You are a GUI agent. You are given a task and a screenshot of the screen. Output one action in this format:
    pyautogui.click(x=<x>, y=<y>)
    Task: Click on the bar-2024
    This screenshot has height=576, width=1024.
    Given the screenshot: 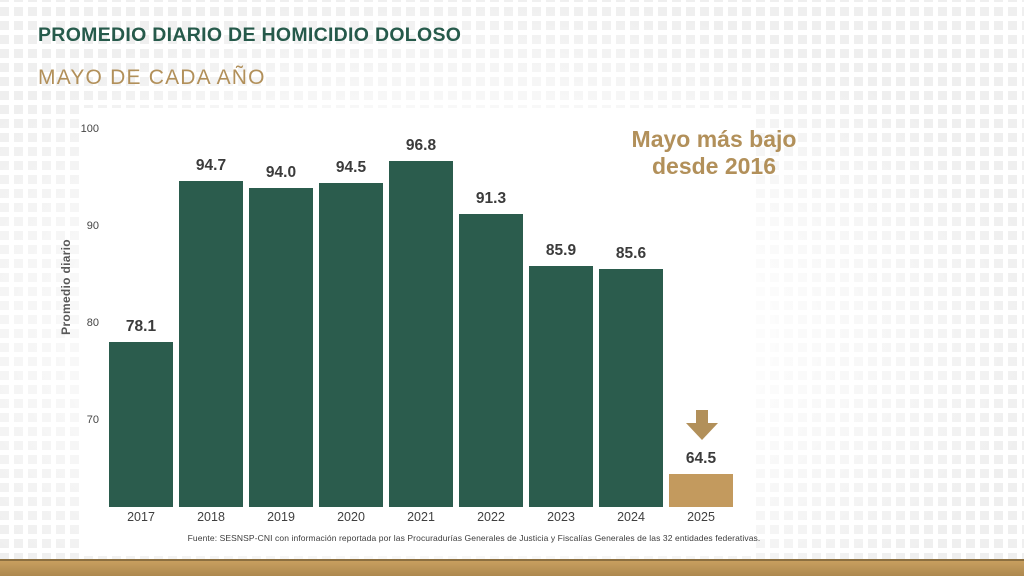 What is the action you would take?
    pyautogui.click(x=631, y=388)
    